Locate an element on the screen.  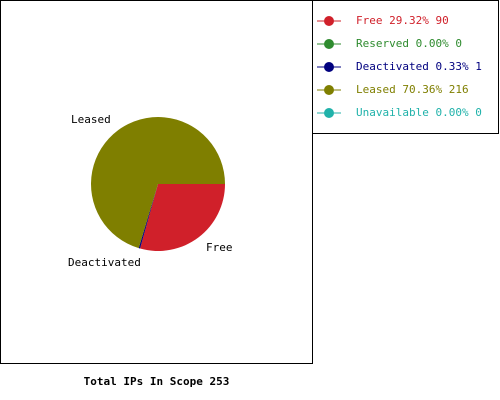
legend-label: Reserved 0.00% 0 is located at coordinates (409, 43).